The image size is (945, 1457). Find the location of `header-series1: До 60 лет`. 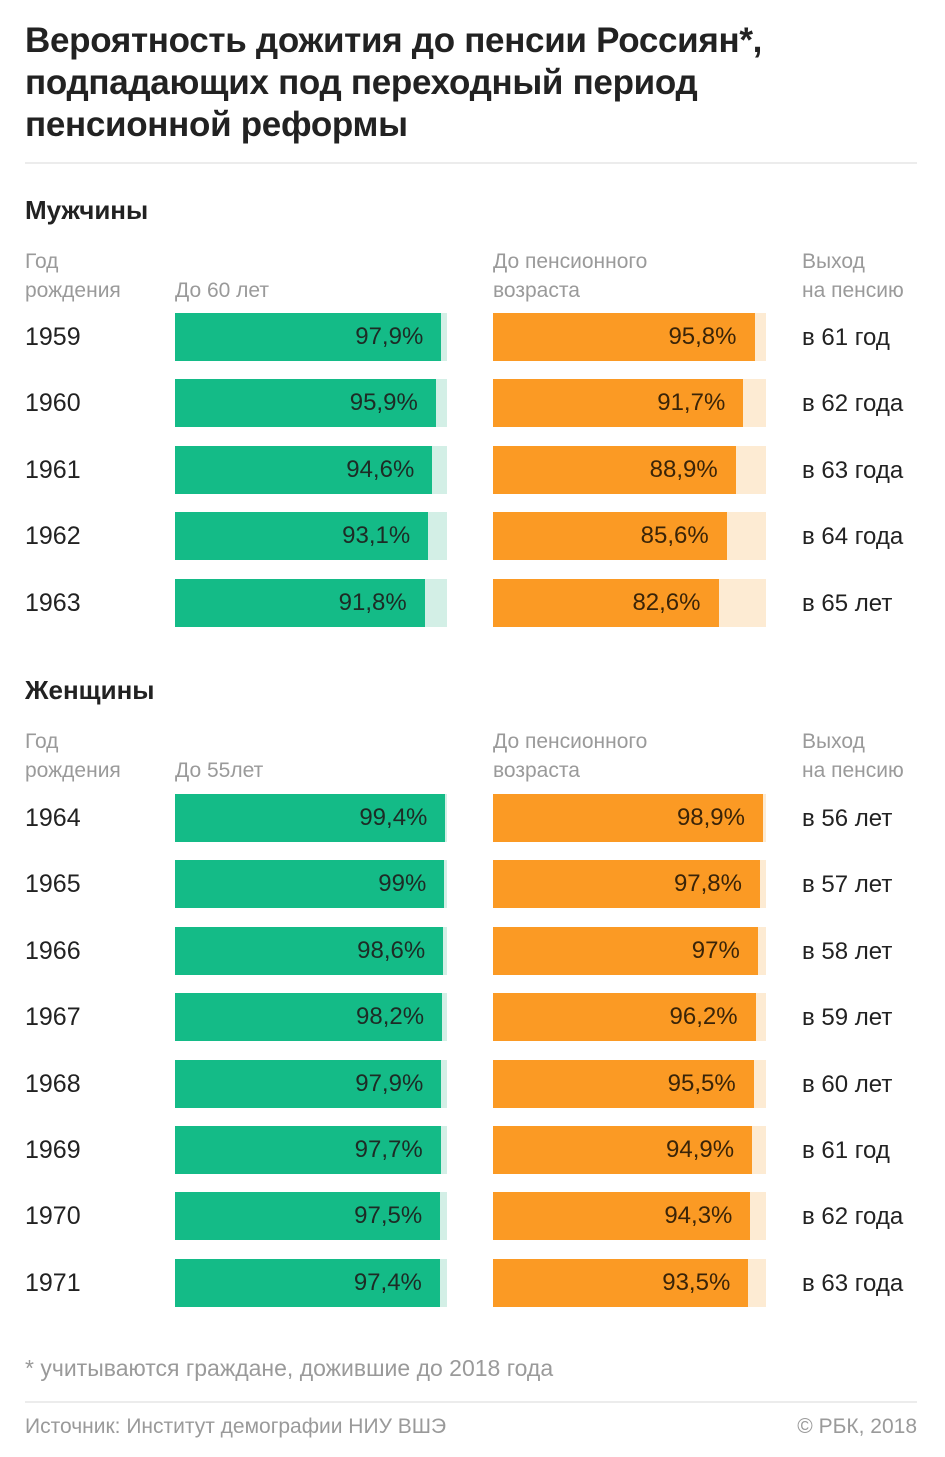

header-series1: До 60 лет is located at coordinates (222, 276).